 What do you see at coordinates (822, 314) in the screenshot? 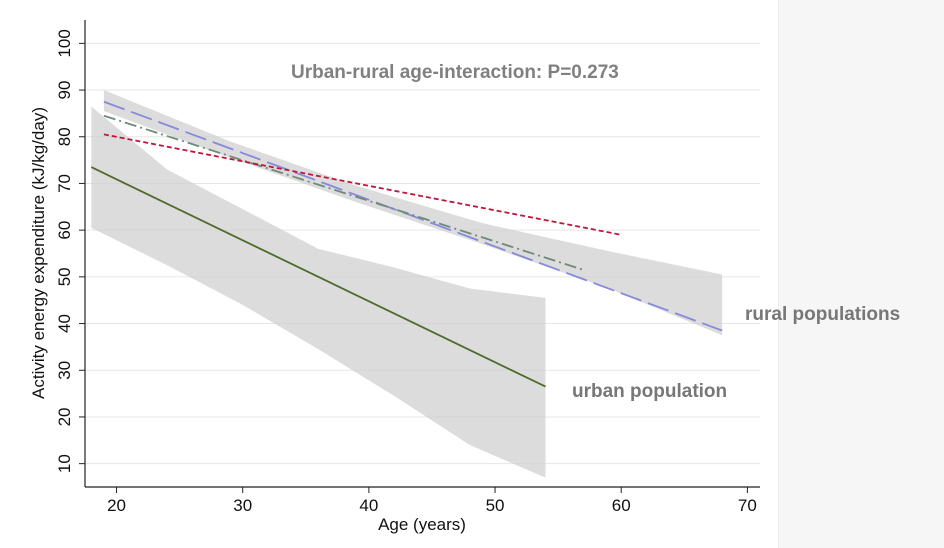
I see `rural-populations-label: rural populations` at bounding box center [822, 314].